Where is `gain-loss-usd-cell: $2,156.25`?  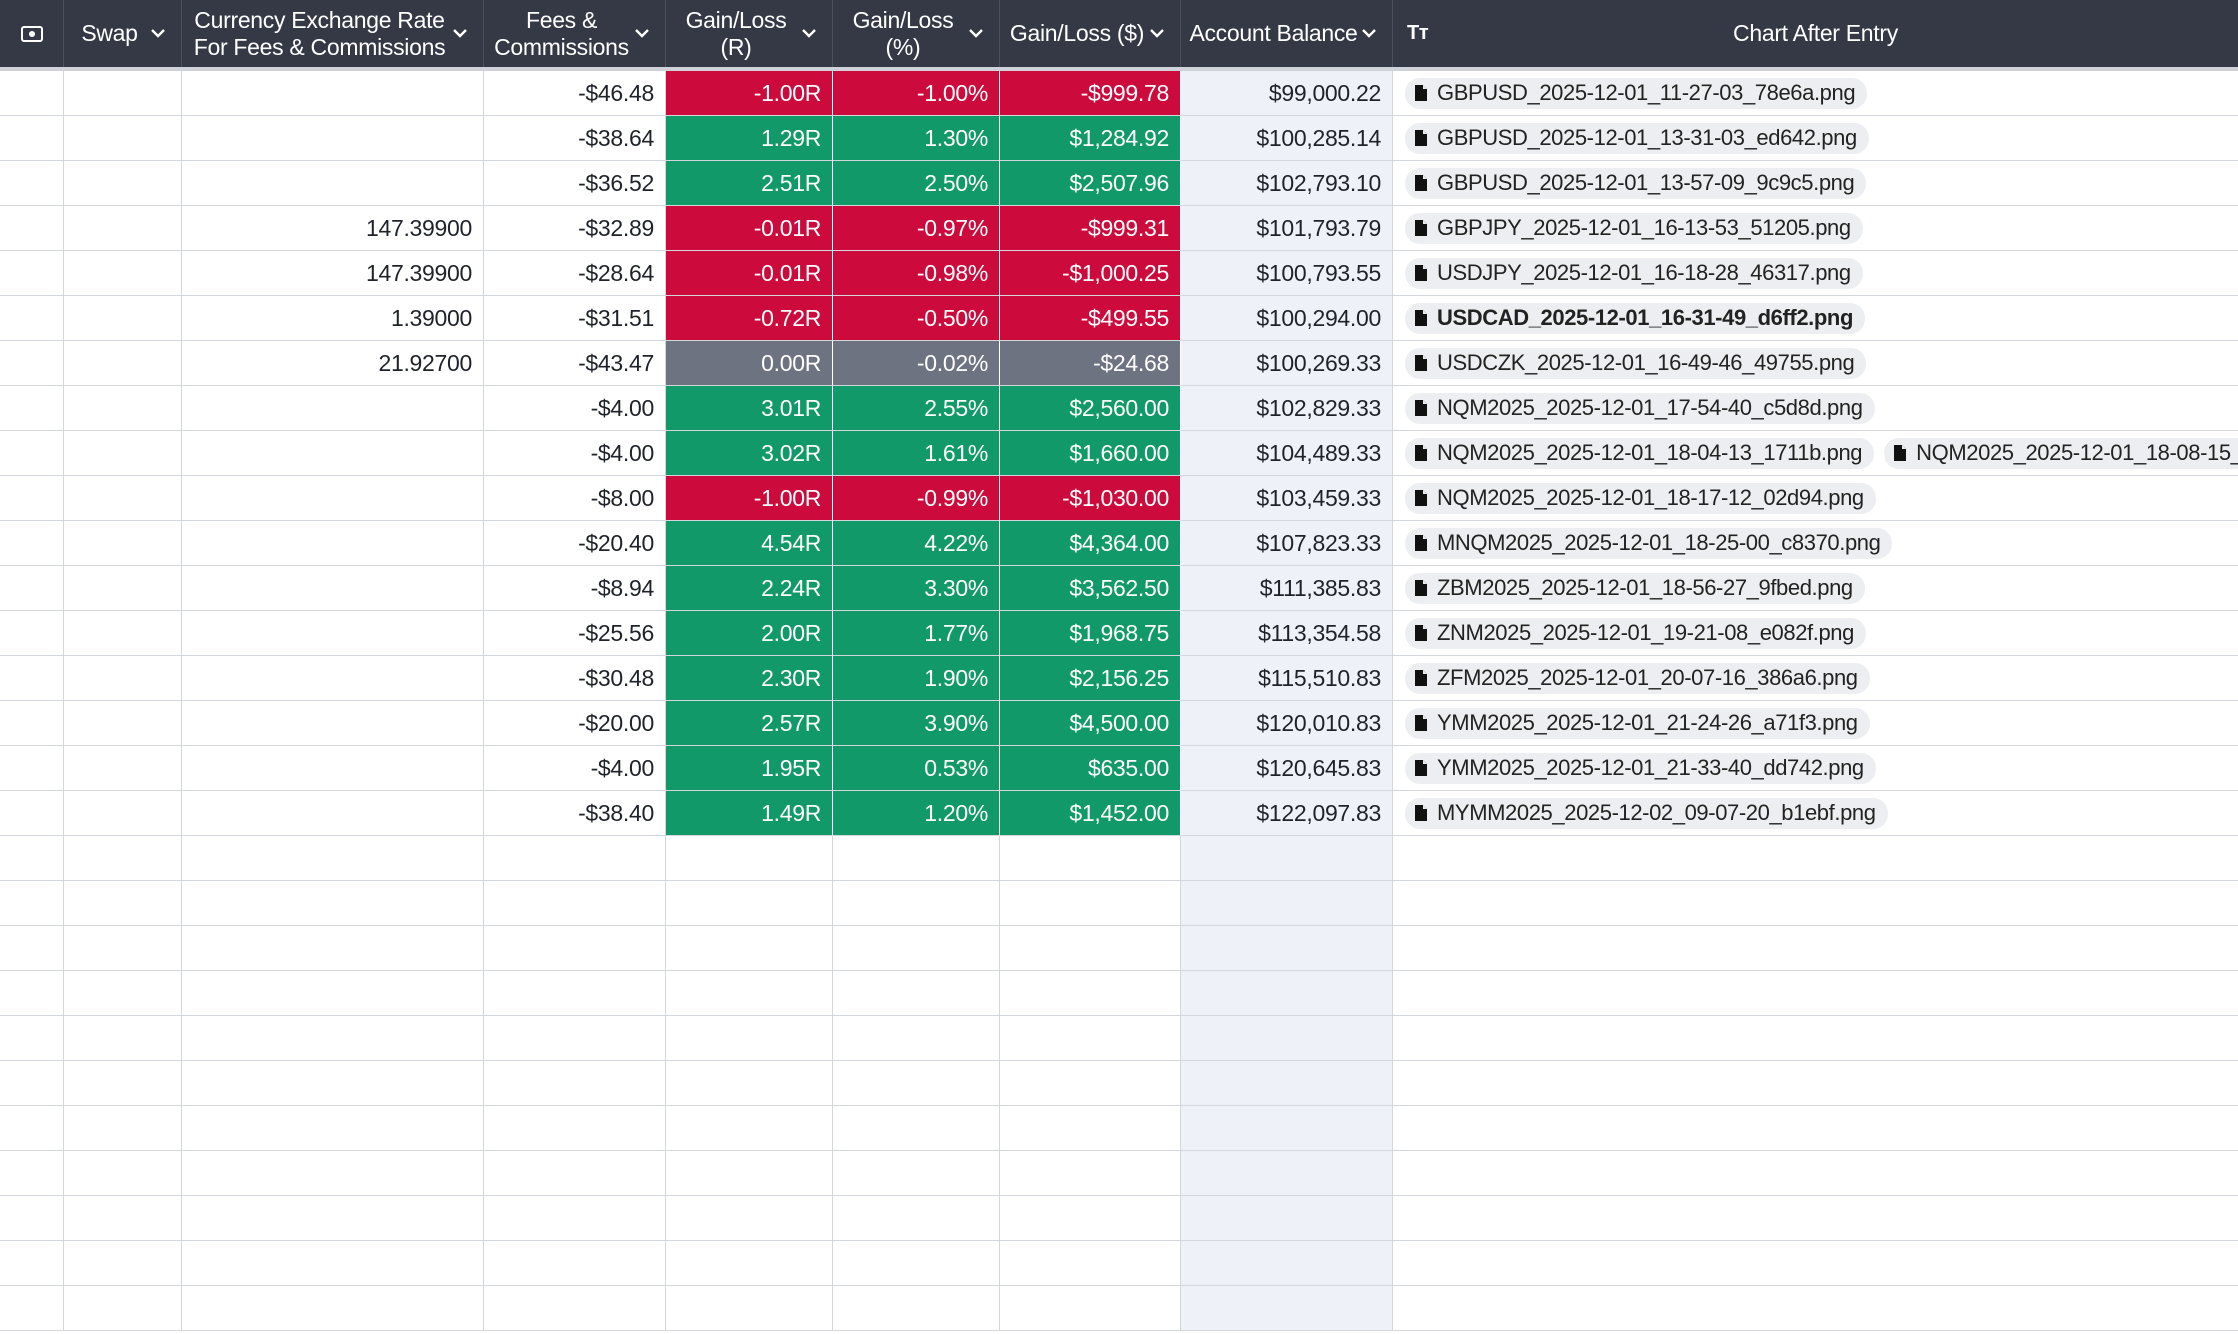
gain-loss-usd-cell: $2,156.25 is located at coordinates (1090, 678).